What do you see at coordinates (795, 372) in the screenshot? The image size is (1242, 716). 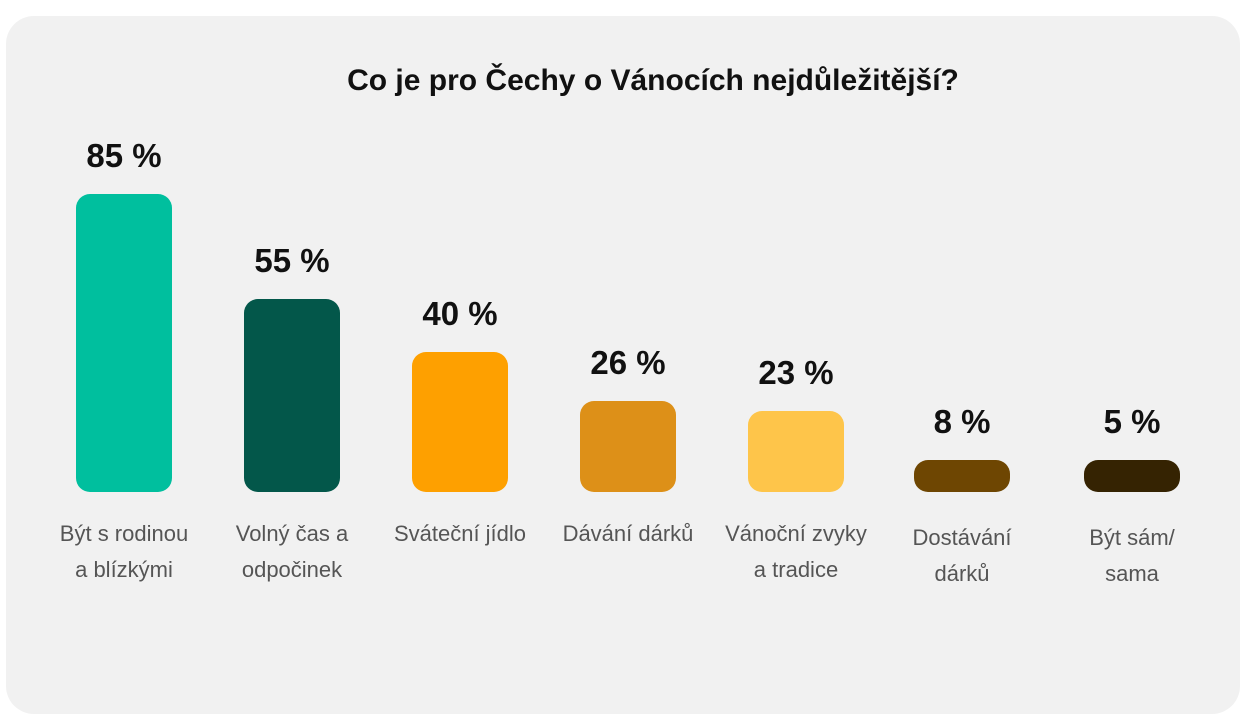 I see `value-label-5: 23 %` at bounding box center [795, 372].